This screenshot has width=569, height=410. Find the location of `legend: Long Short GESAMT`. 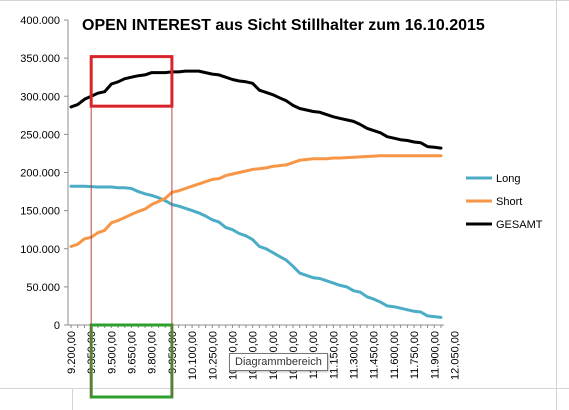

legend: Long Short GESAMT is located at coordinates (504, 202).